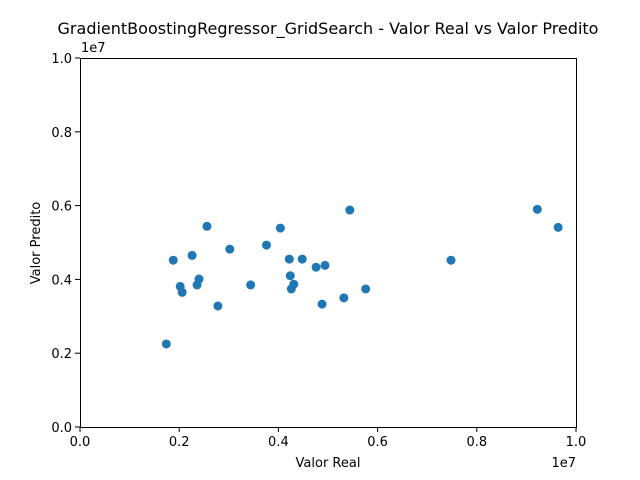 The width and height of the screenshot is (640, 480). What do you see at coordinates (377, 442) in the screenshot?
I see `x-tick-label-3: 0.6` at bounding box center [377, 442].